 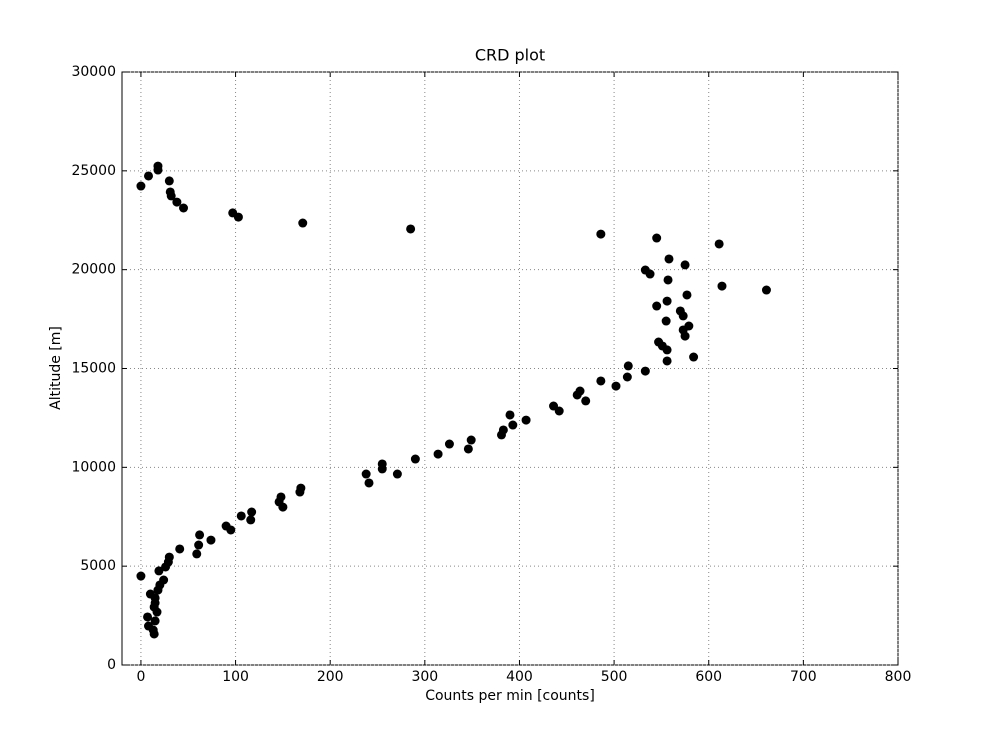 I want to click on x-tick-label: 800, so click(x=898, y=677).